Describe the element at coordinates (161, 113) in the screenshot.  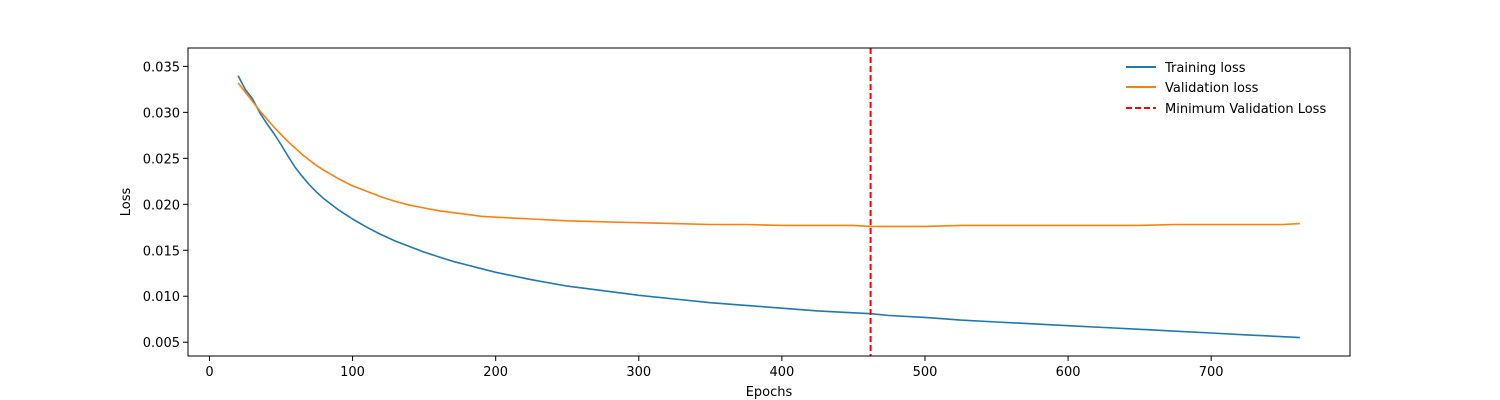
I see `y-tick-label: 0.030` at that location.